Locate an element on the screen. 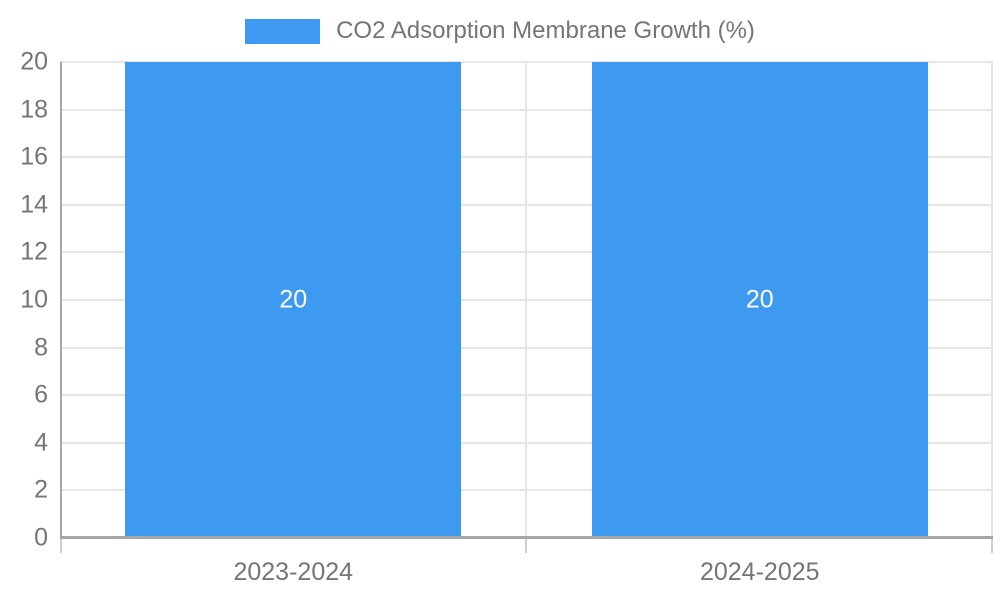  y-tick-label: 12 is located at coordinates (34, 251).